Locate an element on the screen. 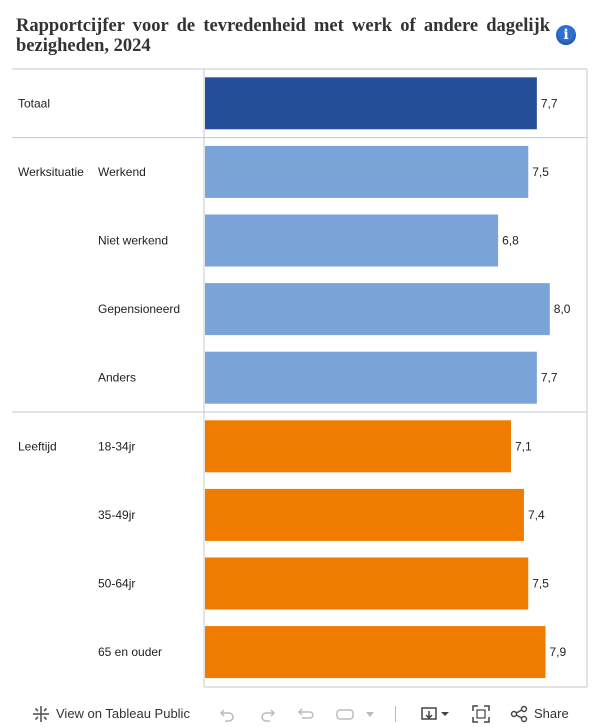 This screenshot has height=727, width=600. download-icon is located at coordinates (435, 714).